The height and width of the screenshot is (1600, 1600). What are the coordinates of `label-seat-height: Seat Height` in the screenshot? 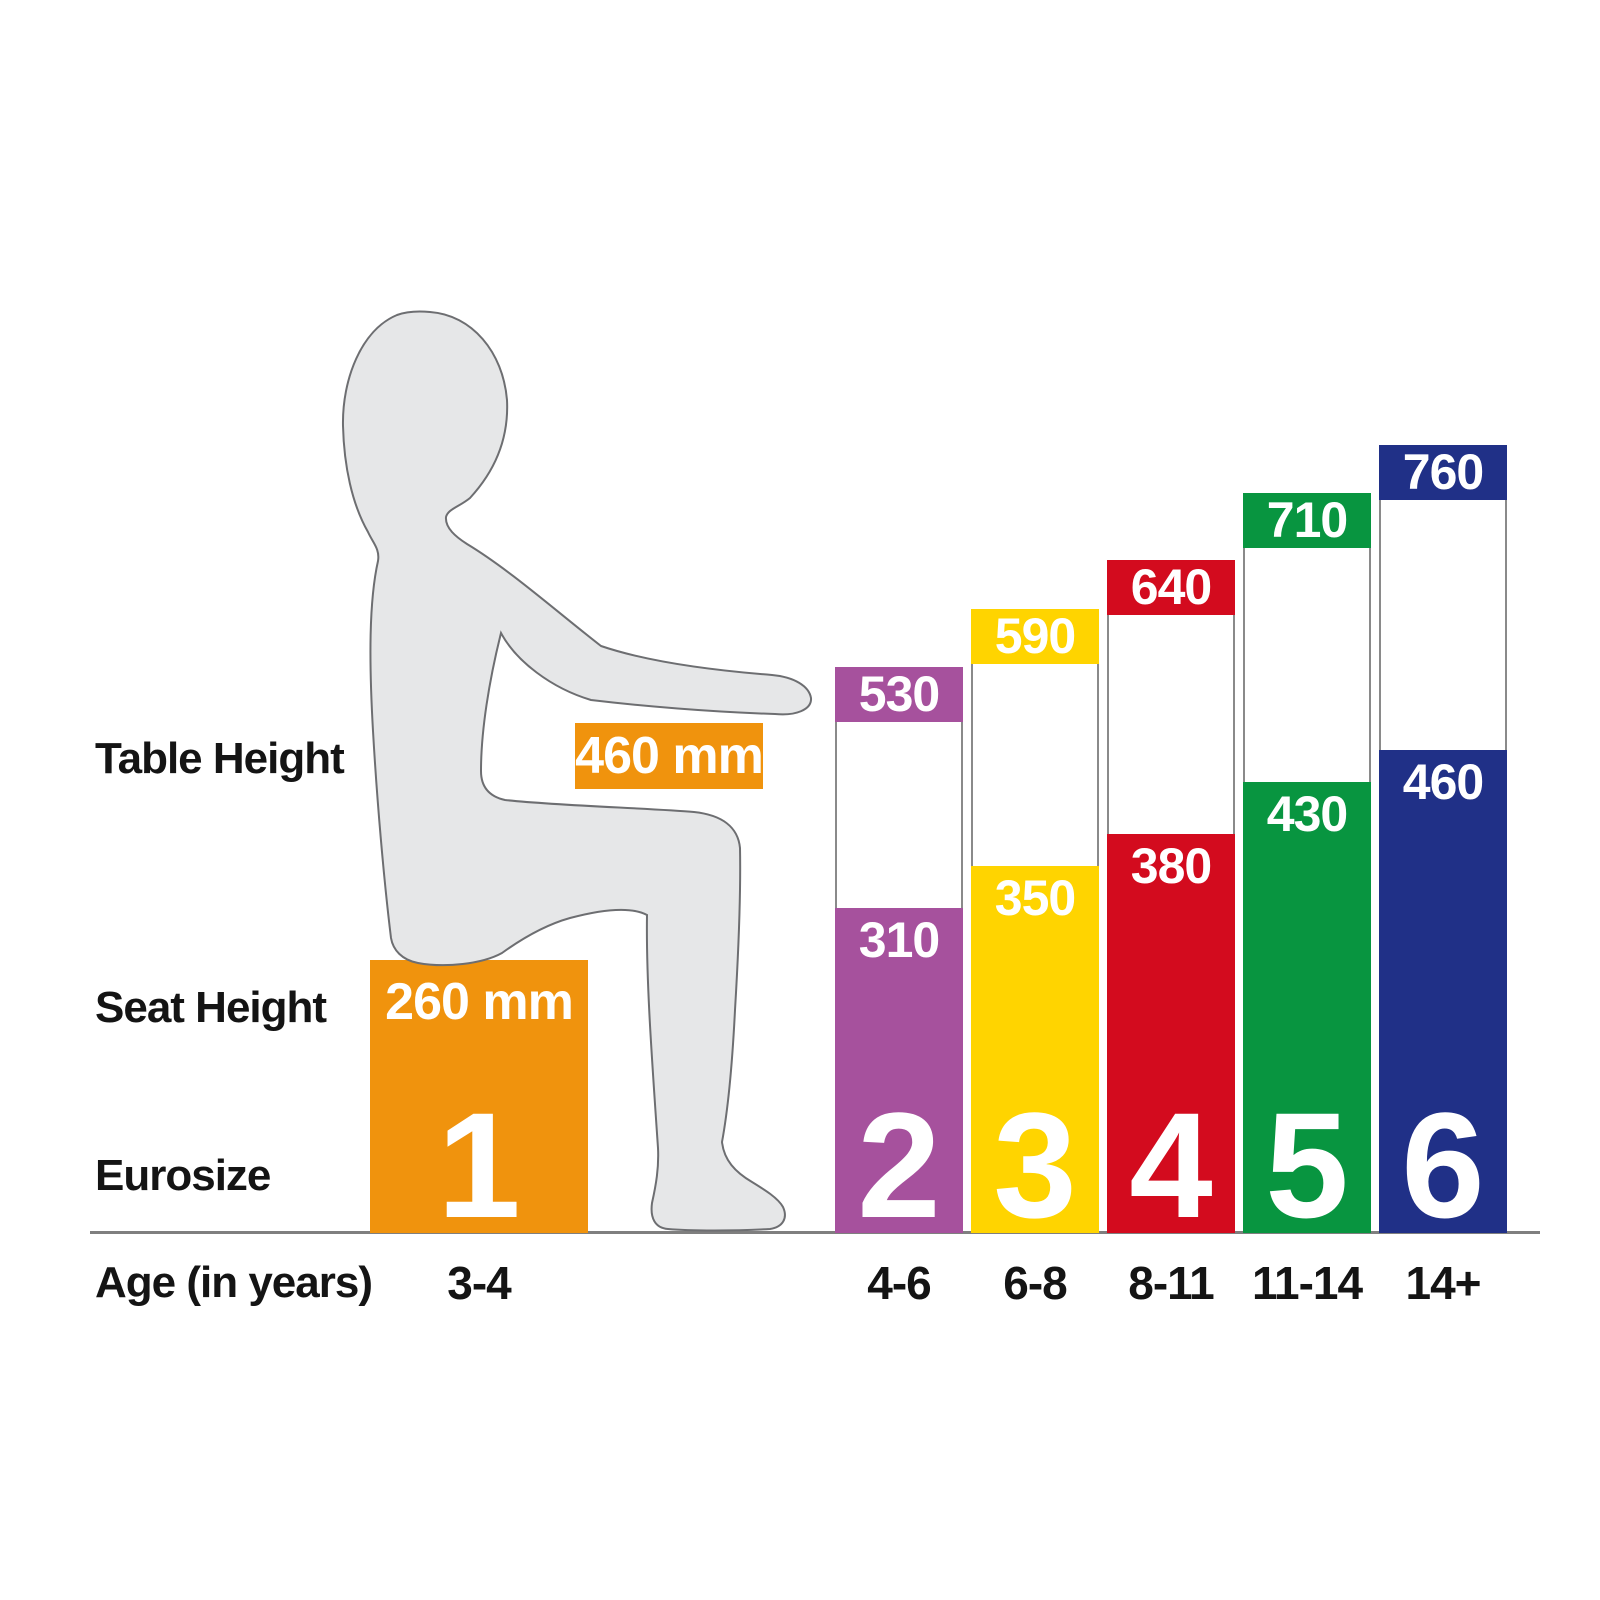 It's located at (211, 1007).